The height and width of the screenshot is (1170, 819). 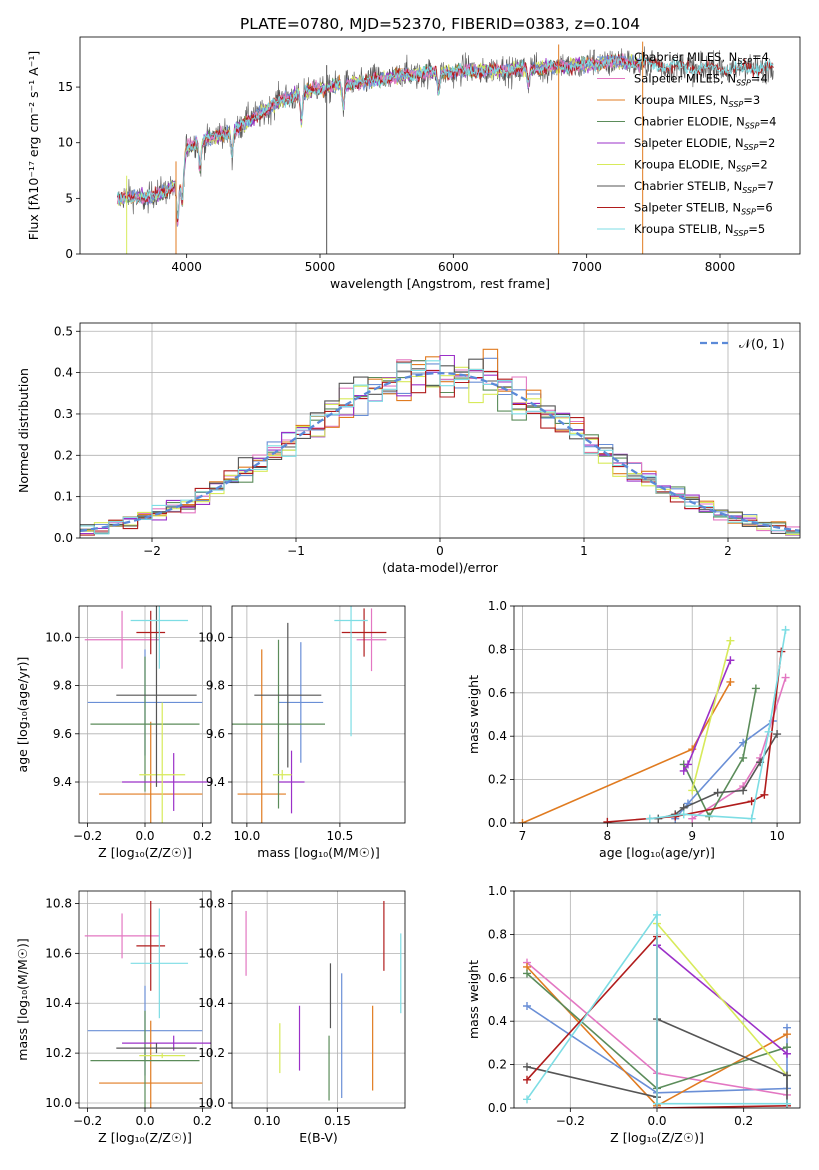 What do you see at coordinates (320, 267) in the screenshot?
I see `x-tick-label: 5000` at bounding box center [320, 267].